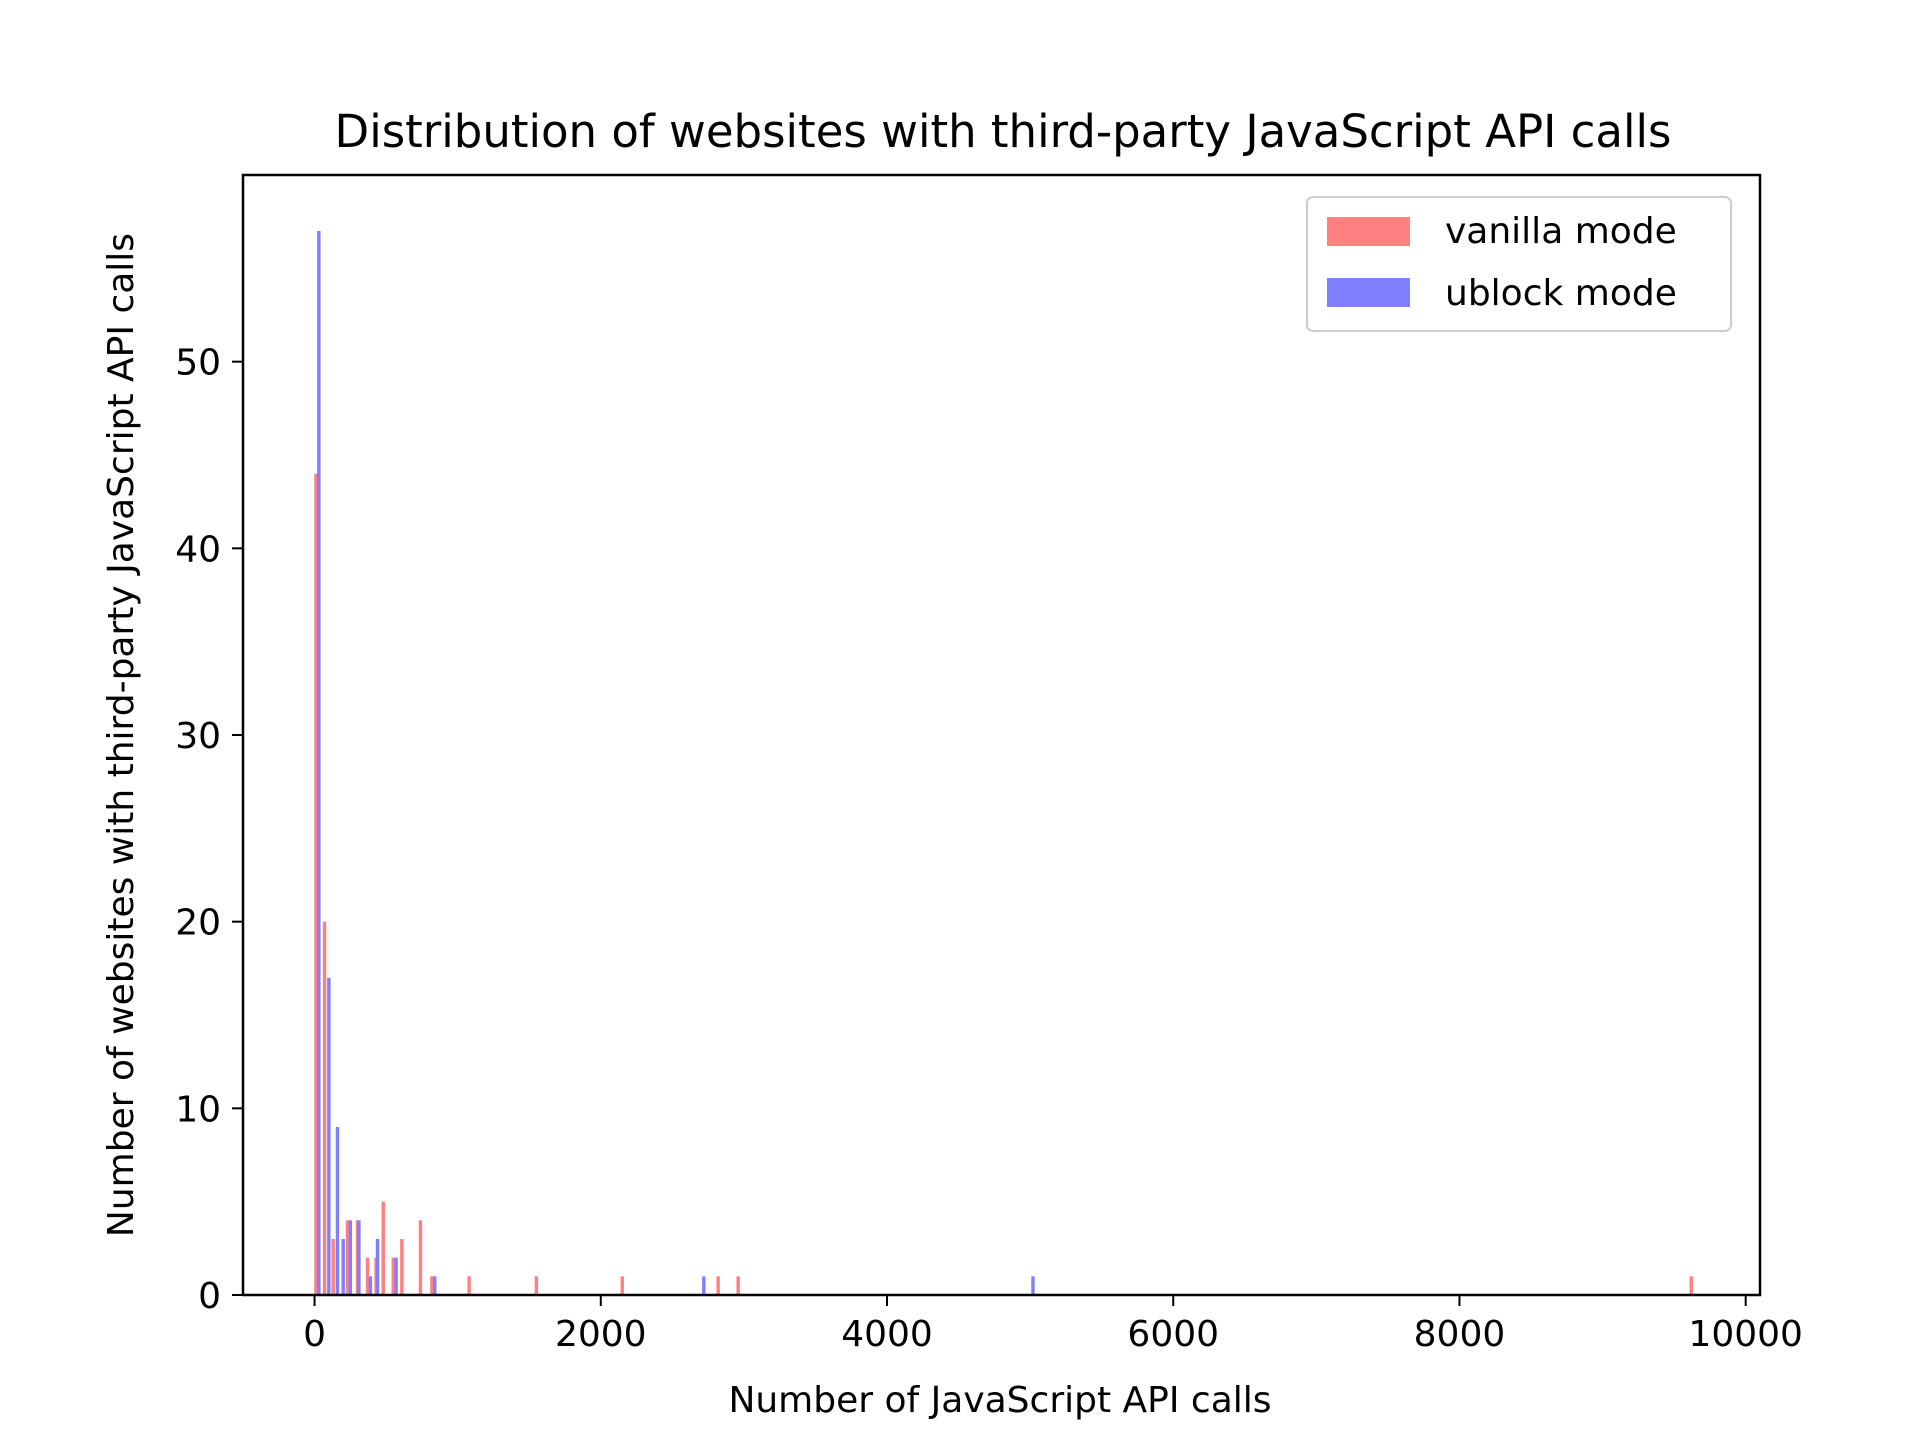  I want to click on x-tick-label-5: 10000, so click(1745, 1334).